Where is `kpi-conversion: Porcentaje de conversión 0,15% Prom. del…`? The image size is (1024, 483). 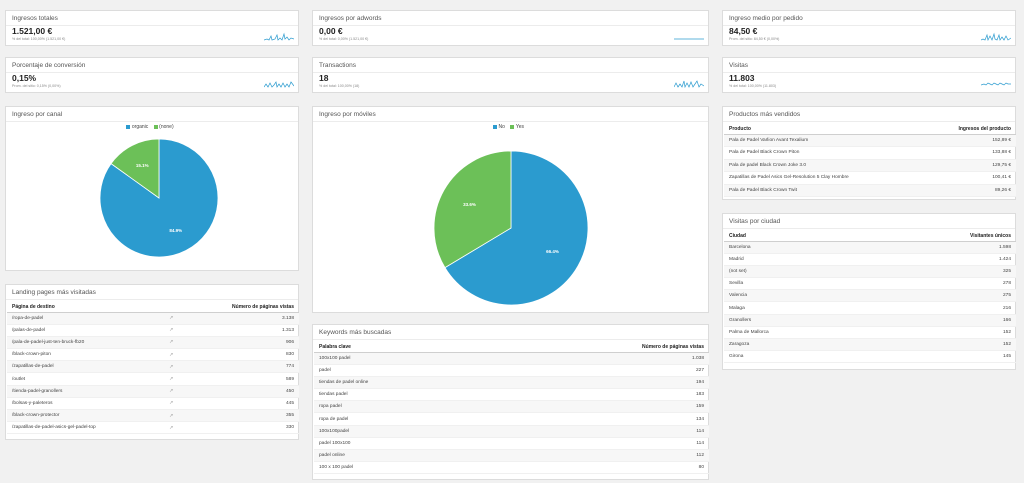
kpi-conversion: Porcentaje de conversión 0,15% Prom. del… is located at coordinates (152, 75).